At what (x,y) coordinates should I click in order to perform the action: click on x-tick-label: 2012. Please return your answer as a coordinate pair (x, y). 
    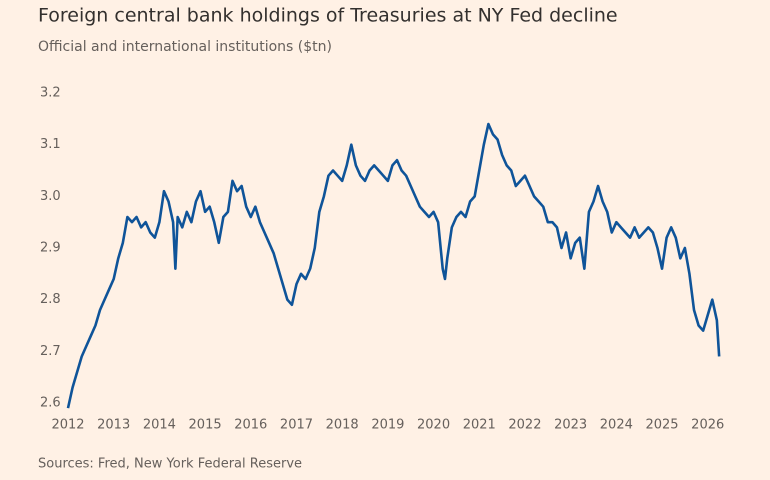
    Looking at the image, I should click on (67, 425).